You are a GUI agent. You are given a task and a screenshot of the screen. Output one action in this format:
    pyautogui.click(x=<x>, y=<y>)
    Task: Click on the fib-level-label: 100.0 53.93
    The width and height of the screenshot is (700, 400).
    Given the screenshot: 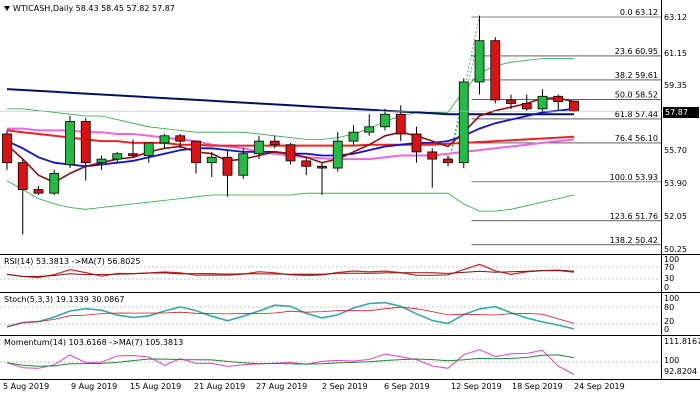 What is the action you would take?
    pyautogui.click(x=634, y=177)
    